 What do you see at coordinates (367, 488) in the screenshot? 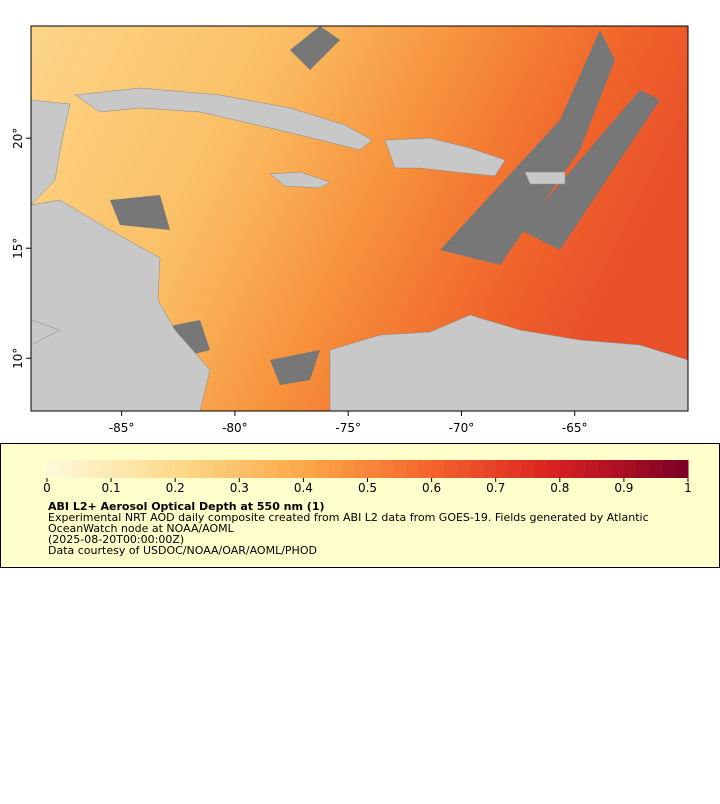
I see `colorbar-tick-label: 0.5` at bounding box center [367, 488].